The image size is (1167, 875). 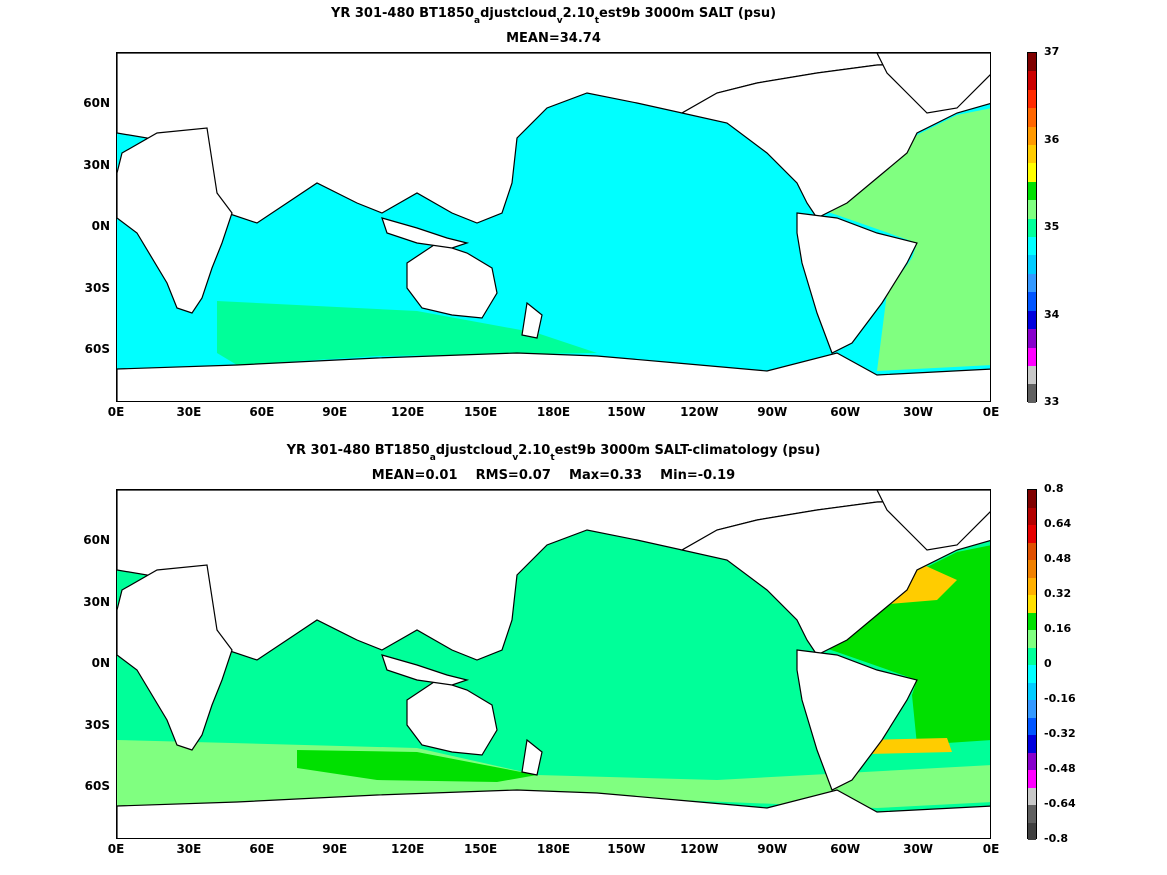 What do you see at coordinates (1032, 664) in the screenshot?
I see `panel2-colorbar` at bounding box center [1032, 664].